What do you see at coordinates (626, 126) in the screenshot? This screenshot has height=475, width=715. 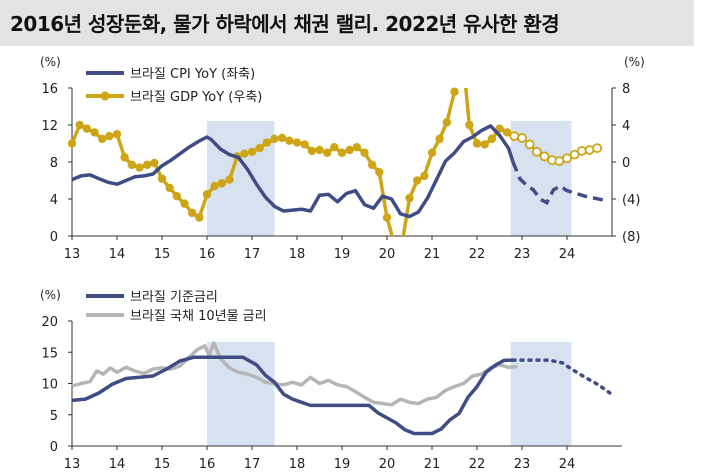 I see `y-tick-label-right: 4` at bounding box center [626, 126].